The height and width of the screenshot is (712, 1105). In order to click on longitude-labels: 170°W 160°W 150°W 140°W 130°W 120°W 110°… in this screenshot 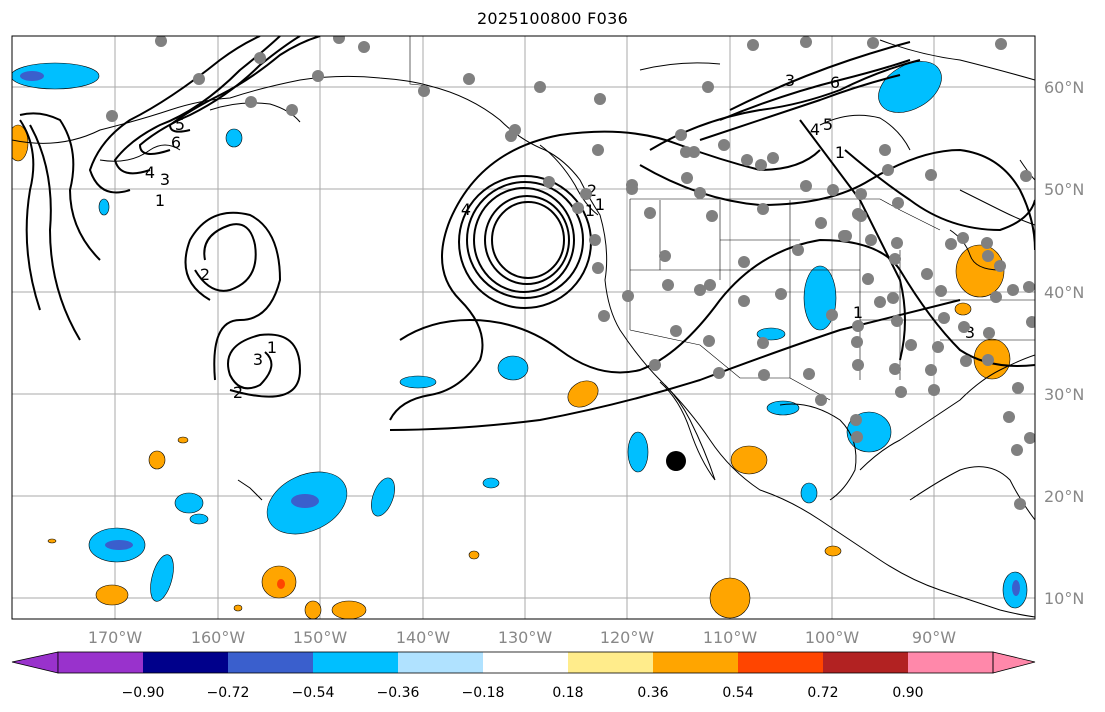, I will do `click(522, 637)`.